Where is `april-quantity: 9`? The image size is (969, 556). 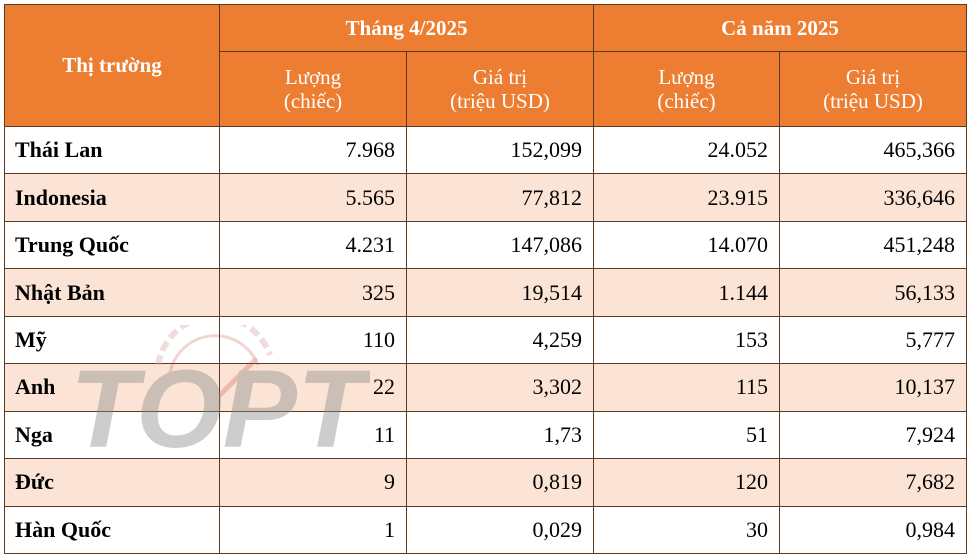
april-quantity: 9 is located at coordinates (313, 482).